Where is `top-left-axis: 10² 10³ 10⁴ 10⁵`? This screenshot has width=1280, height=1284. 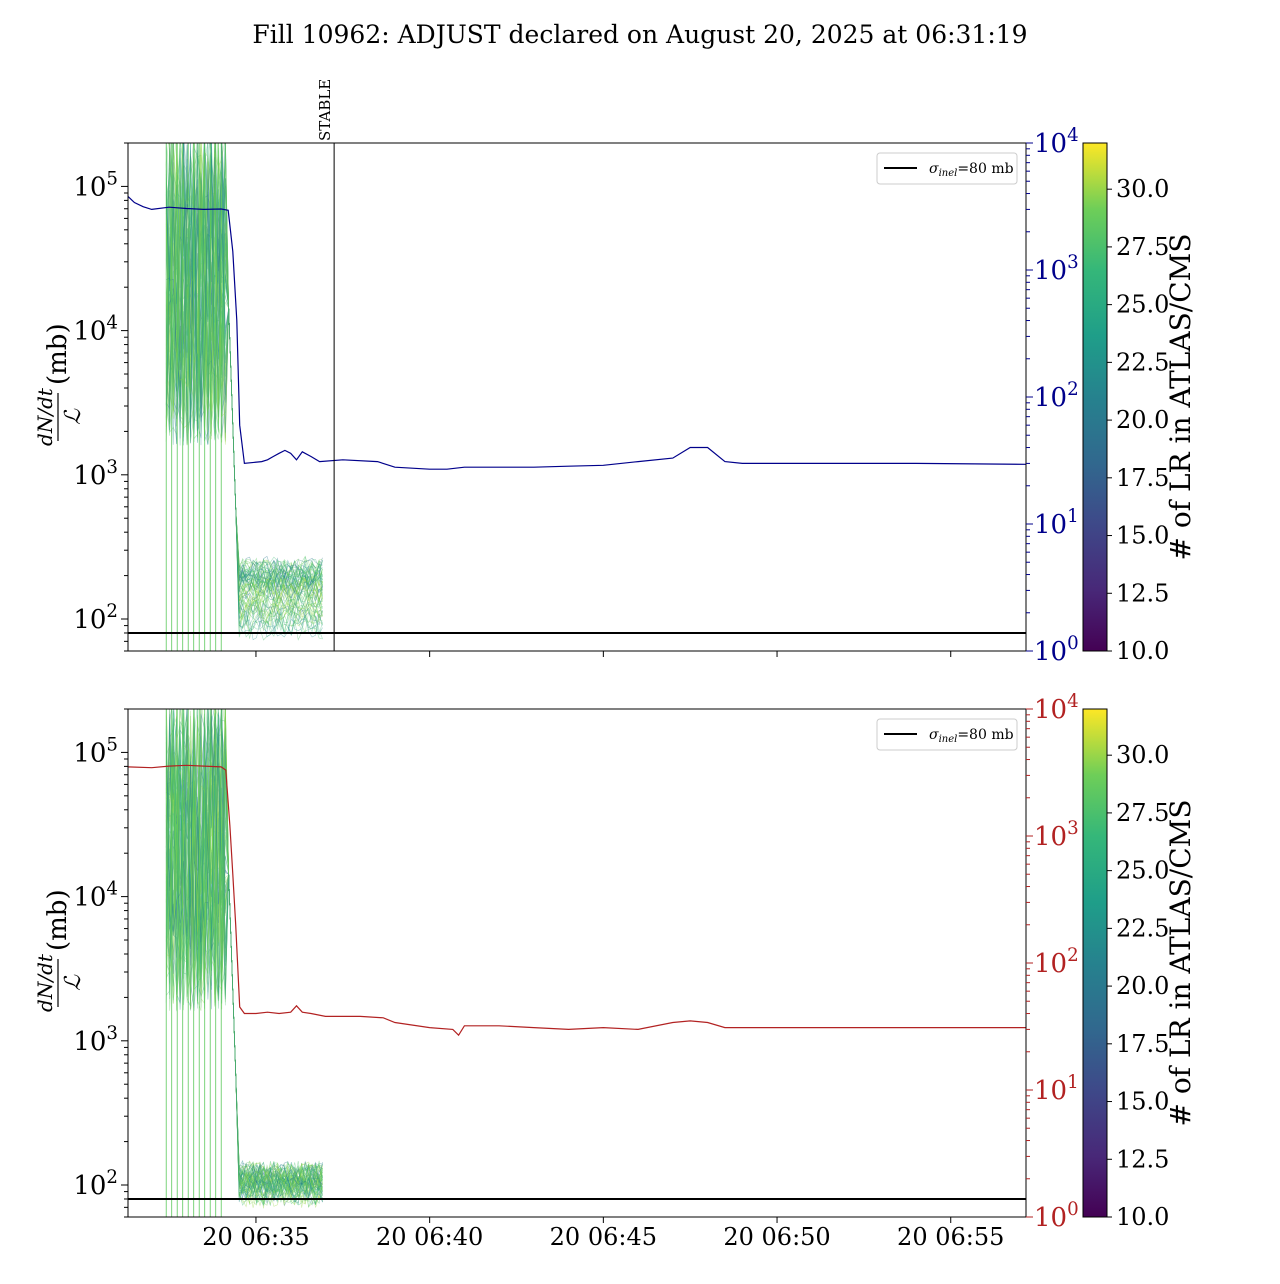
top-left-axis: 10² 10³ 10⁴ 10⁵ is located at coordinates (100, 397).